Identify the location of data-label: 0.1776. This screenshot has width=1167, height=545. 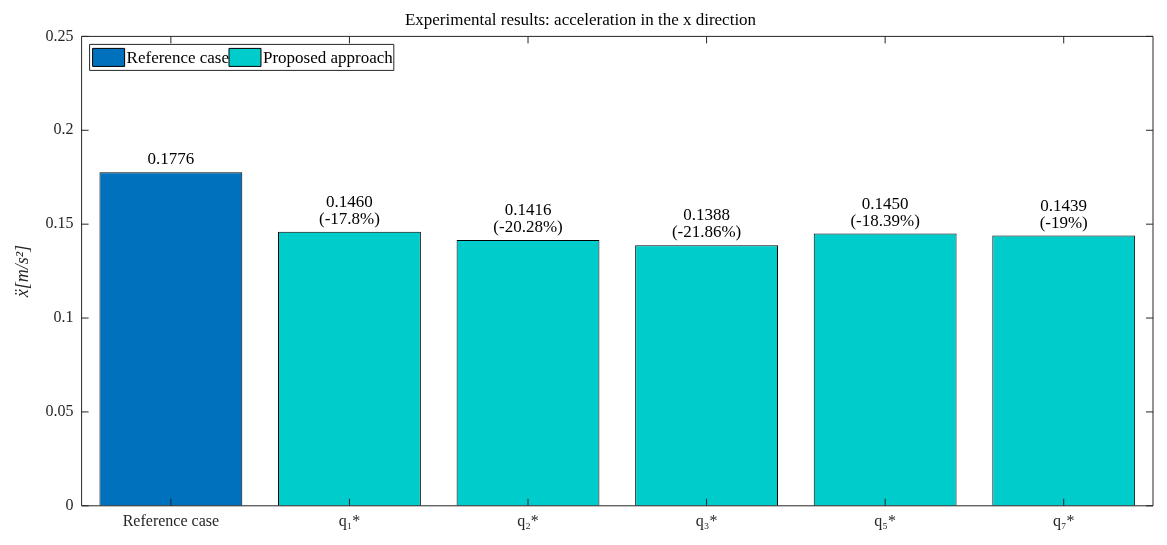
(171, 159).